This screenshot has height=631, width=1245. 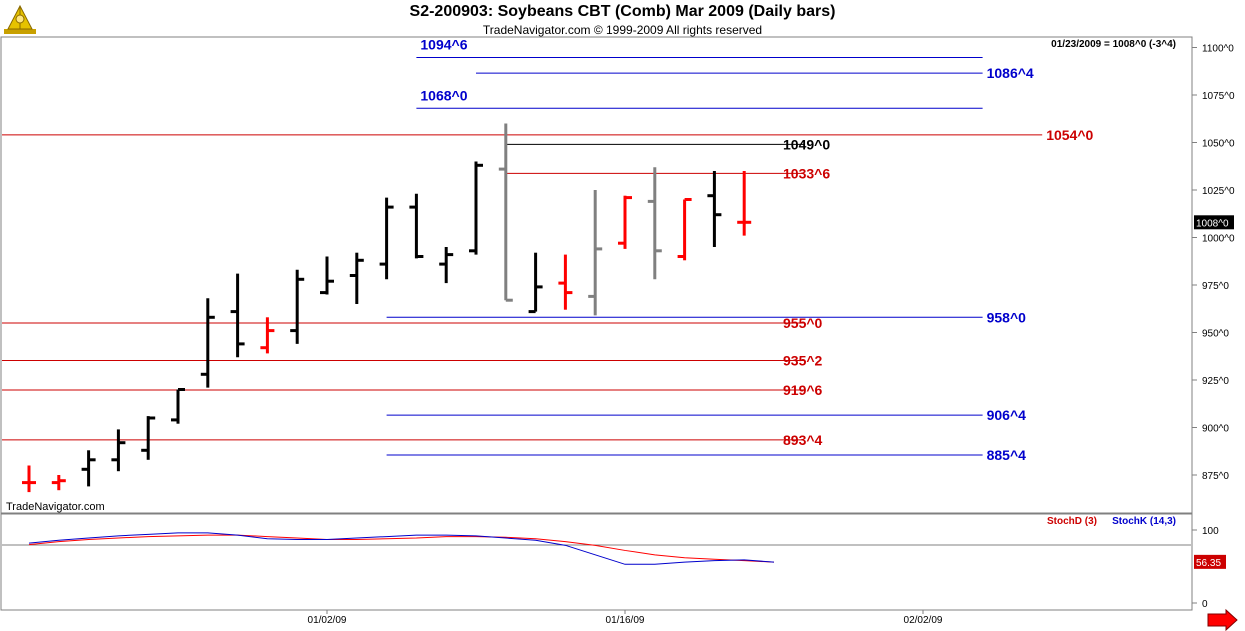 What do you see at coordinates (1218, 239) in the screenshot?
I see `y-tick-label: 1000^0` at bounding box center [1218, 239].